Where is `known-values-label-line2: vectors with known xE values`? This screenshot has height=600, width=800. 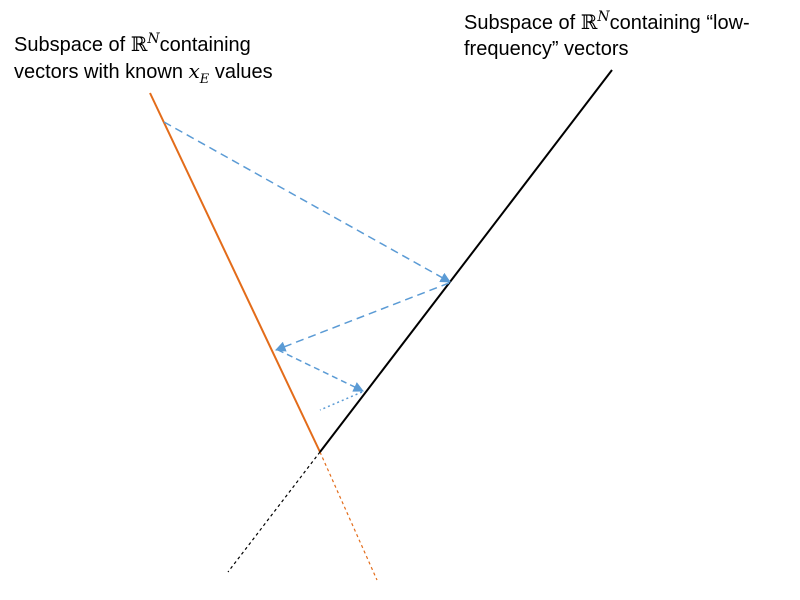
known-values-label-line2: vectors with known xE values is located at coordinates (164, 73).